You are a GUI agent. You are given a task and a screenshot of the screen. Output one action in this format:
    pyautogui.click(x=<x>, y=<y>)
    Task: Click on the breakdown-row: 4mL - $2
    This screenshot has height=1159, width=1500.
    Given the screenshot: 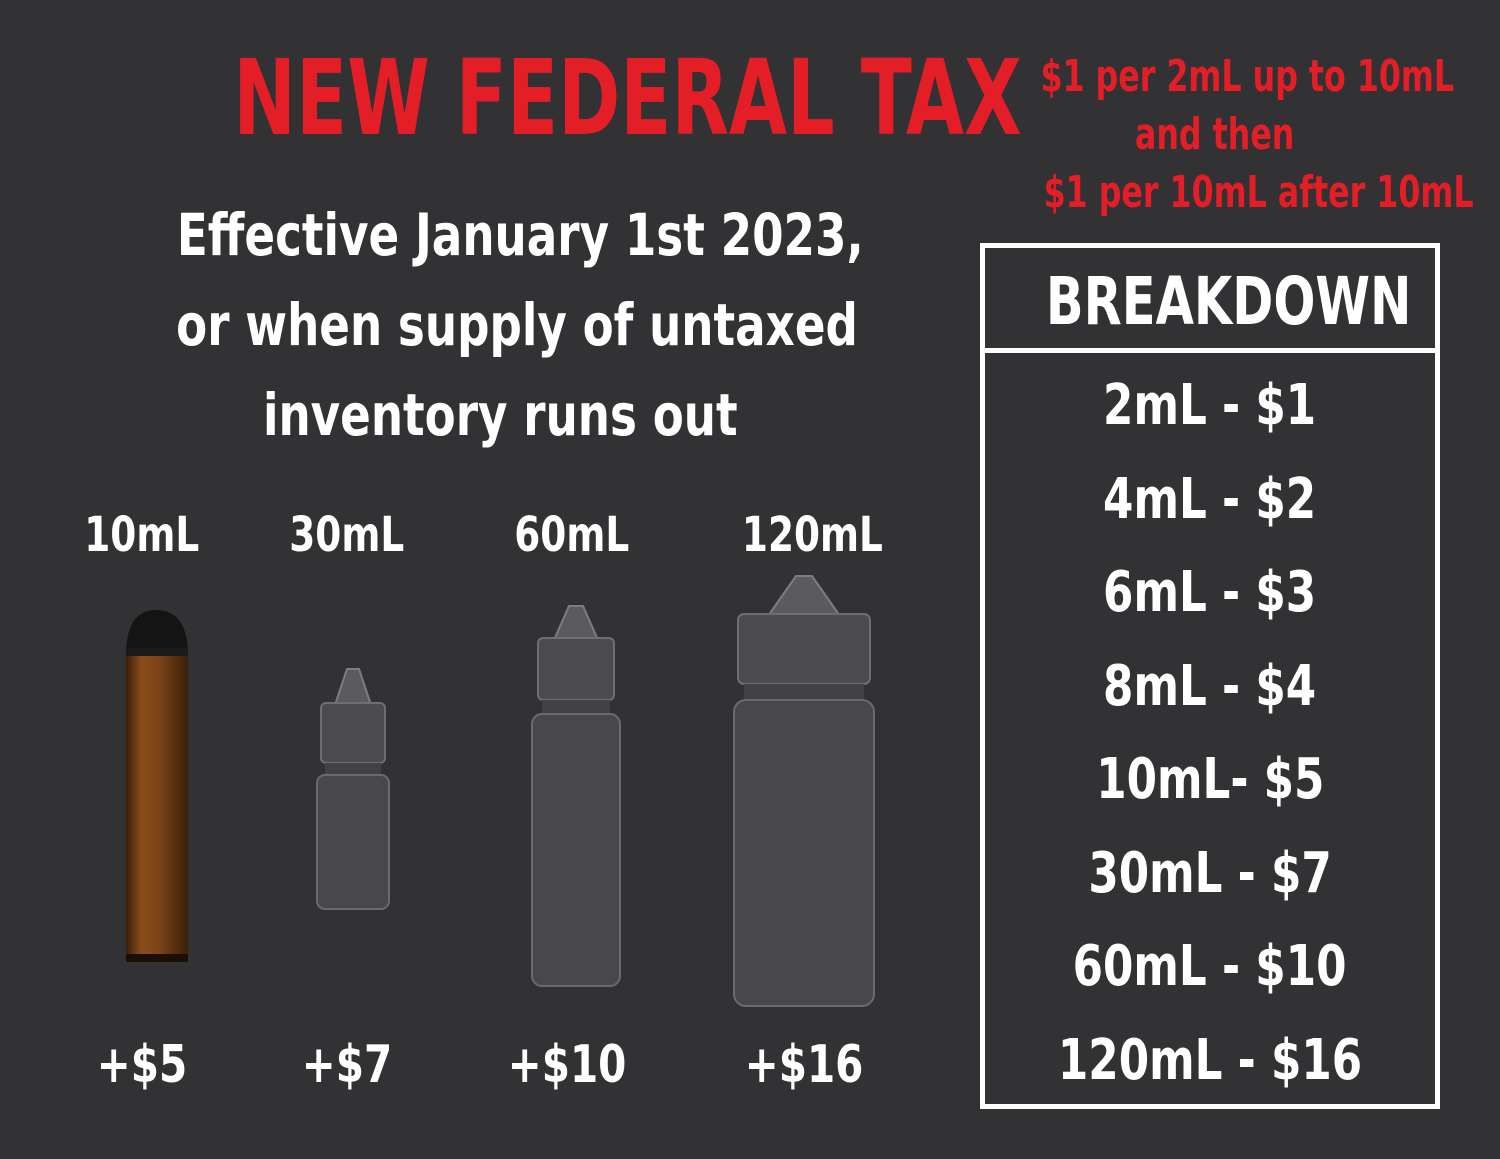 What is the action you would take?
    pyautogui.click(x=1210, y=499)
    